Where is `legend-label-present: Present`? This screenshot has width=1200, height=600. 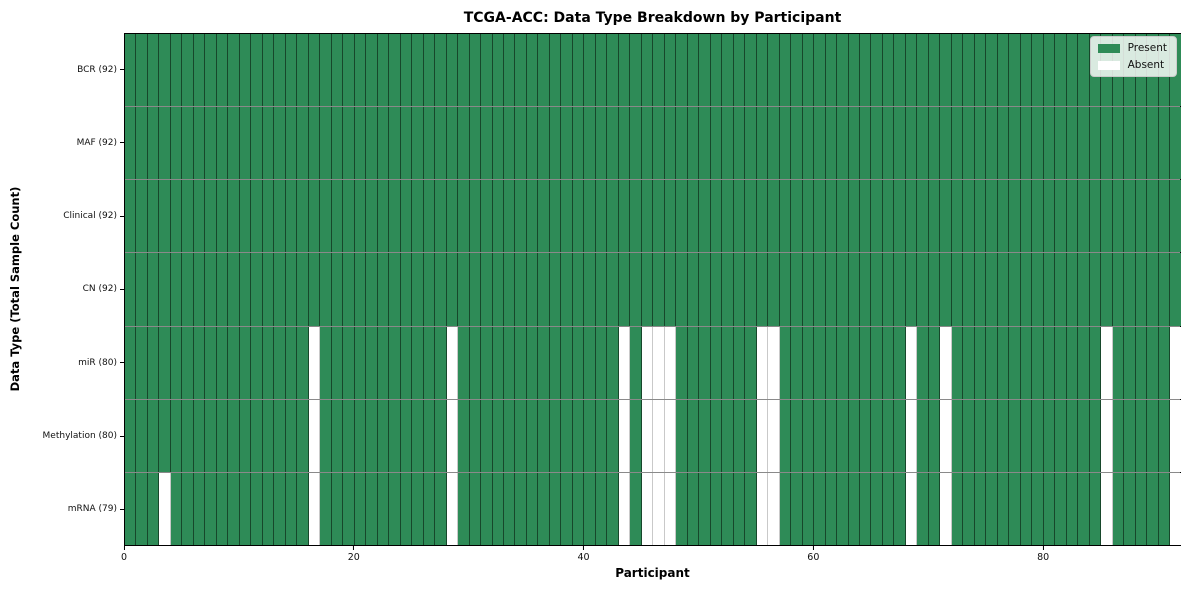
legend-label-present: Present is located at coordinates (1147, 48).